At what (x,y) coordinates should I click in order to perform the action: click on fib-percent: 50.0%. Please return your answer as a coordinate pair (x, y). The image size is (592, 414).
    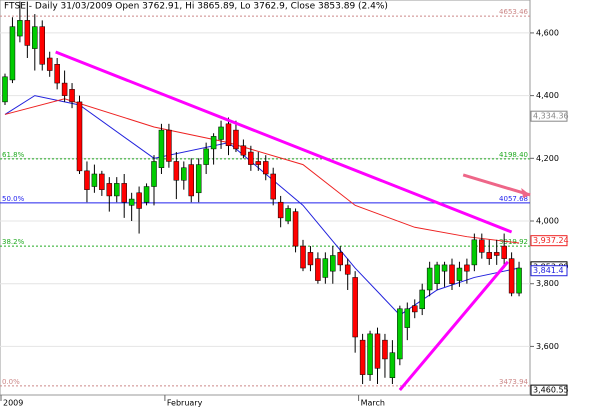
    Looking at the image, I should click on (13, 199).